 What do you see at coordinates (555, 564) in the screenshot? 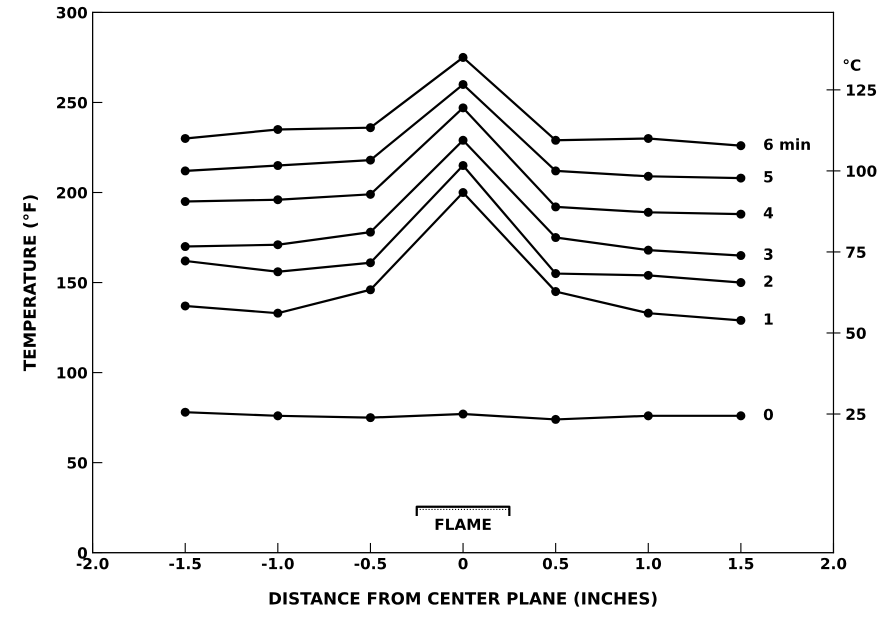
I see `x-tick-label: 0.5` at bounding box center [555, 564].